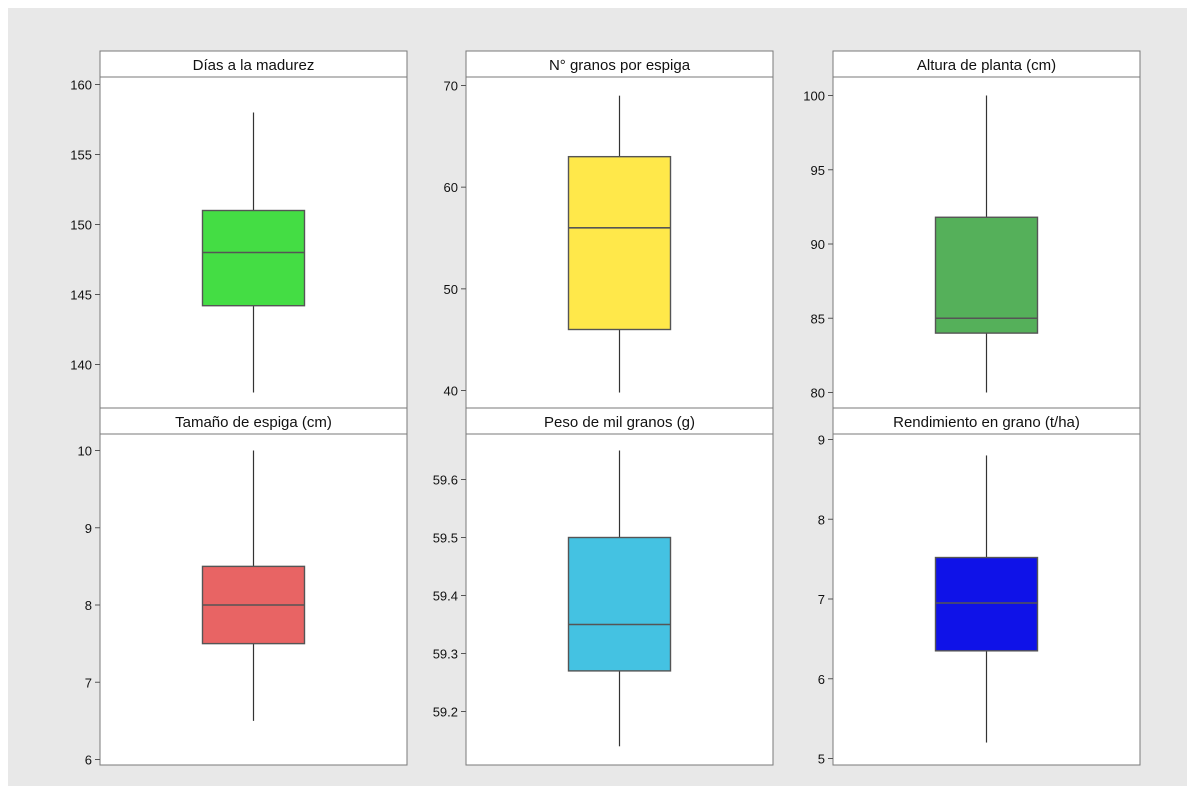 This screenshot has height=794, width=1187. I want to click on panel-title: Rendimiento en grano (t/ha), so click(986, 422).